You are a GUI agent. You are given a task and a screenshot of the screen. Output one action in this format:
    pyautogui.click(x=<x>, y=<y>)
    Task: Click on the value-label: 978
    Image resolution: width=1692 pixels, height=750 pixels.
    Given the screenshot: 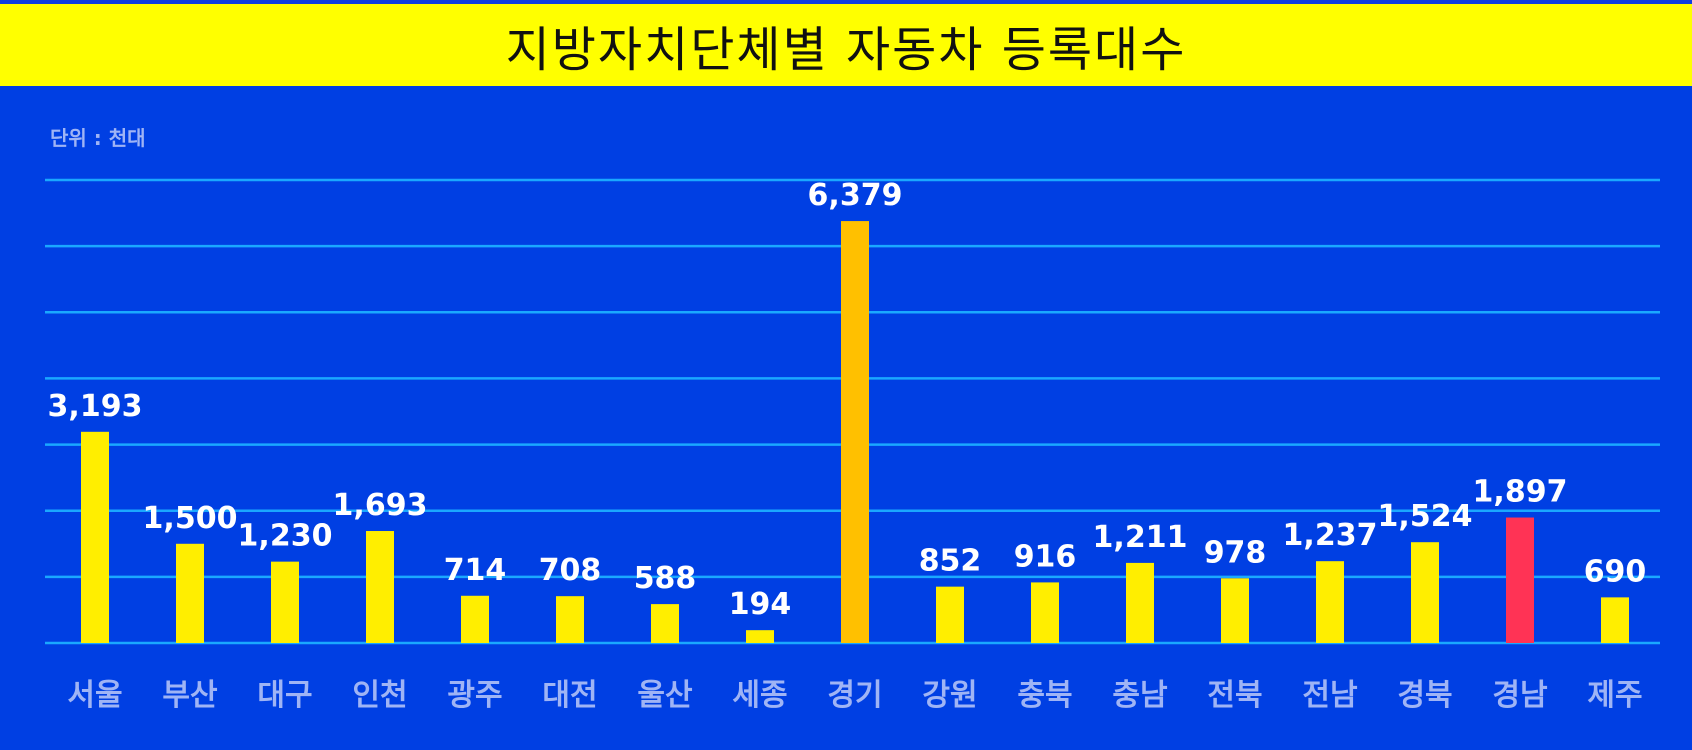 What is the action you would take?
    pyautogui.click(x=1235, y=552)
    